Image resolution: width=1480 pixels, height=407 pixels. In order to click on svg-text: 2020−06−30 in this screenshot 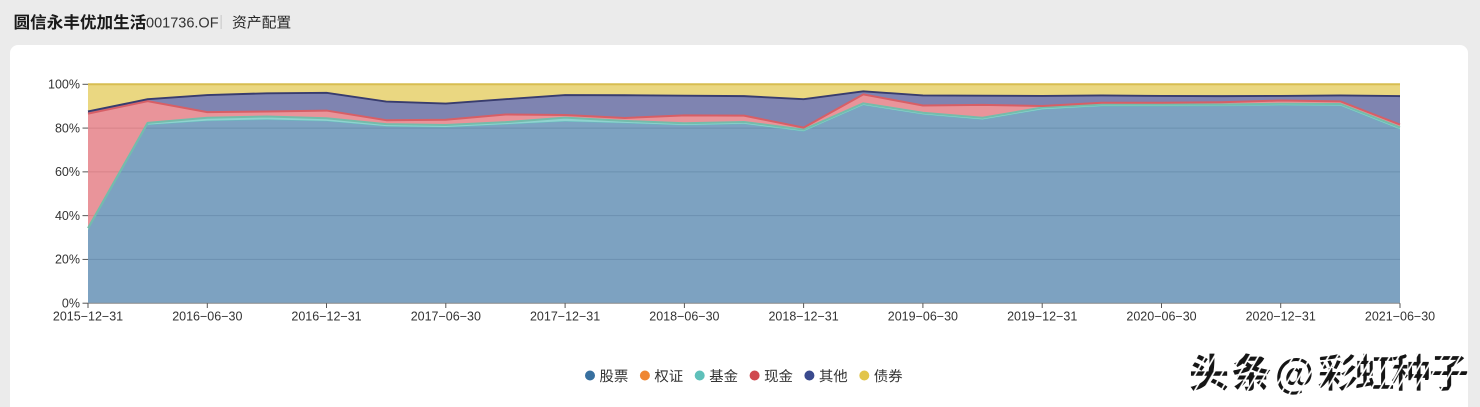, I will do `click(1161, 317)`.